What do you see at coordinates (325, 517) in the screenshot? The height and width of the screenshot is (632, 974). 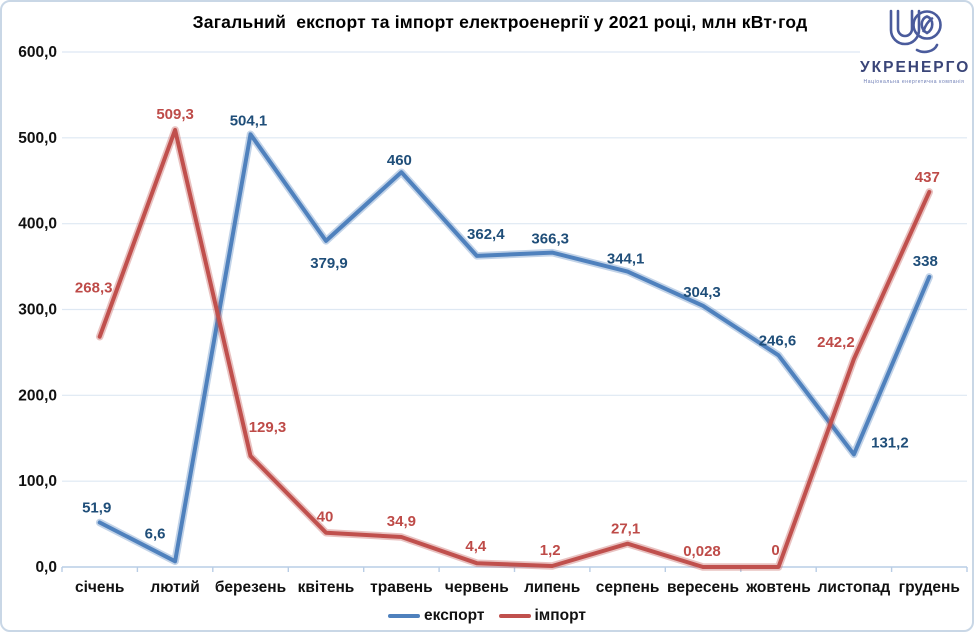 I see `data-label: 40` at bounding box center [325, 517].